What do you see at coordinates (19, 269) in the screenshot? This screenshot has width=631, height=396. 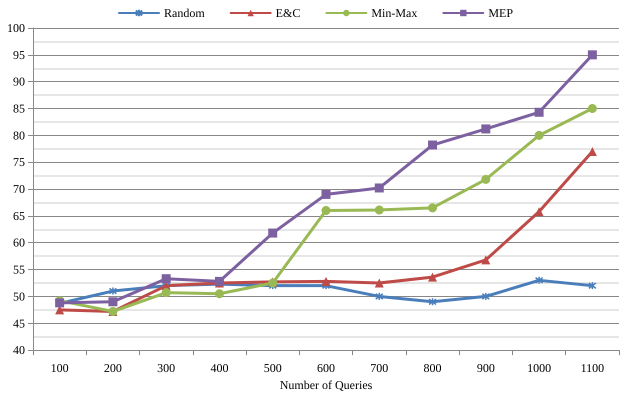 I see `y-tick-label: 55` at bounding box center [19, 269].